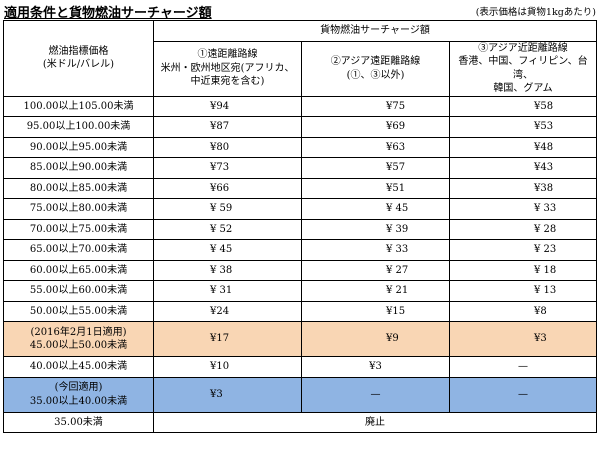  What do you see at coordinates (300, 394) in the screenshot?
I see `next-applied-row: (今回適用) 35.00以上40.00未満 ¥3 — —` at bounding box center [300, 394].